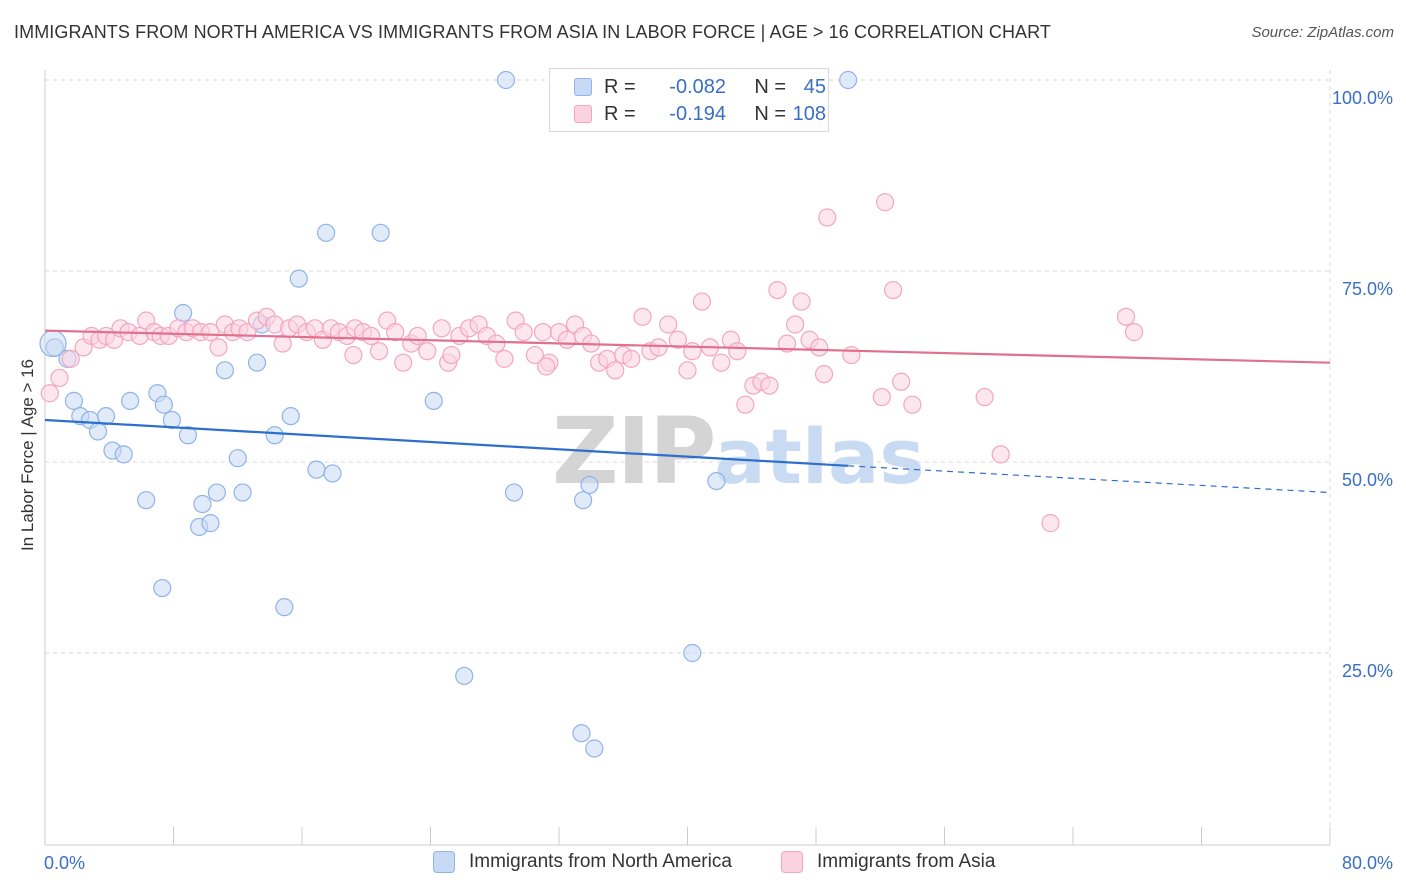  What do you see at coordinates (1362, 98) in the screenshot?
I see `y-tick-label: 100.0%` at bounding box center [1362, 98].